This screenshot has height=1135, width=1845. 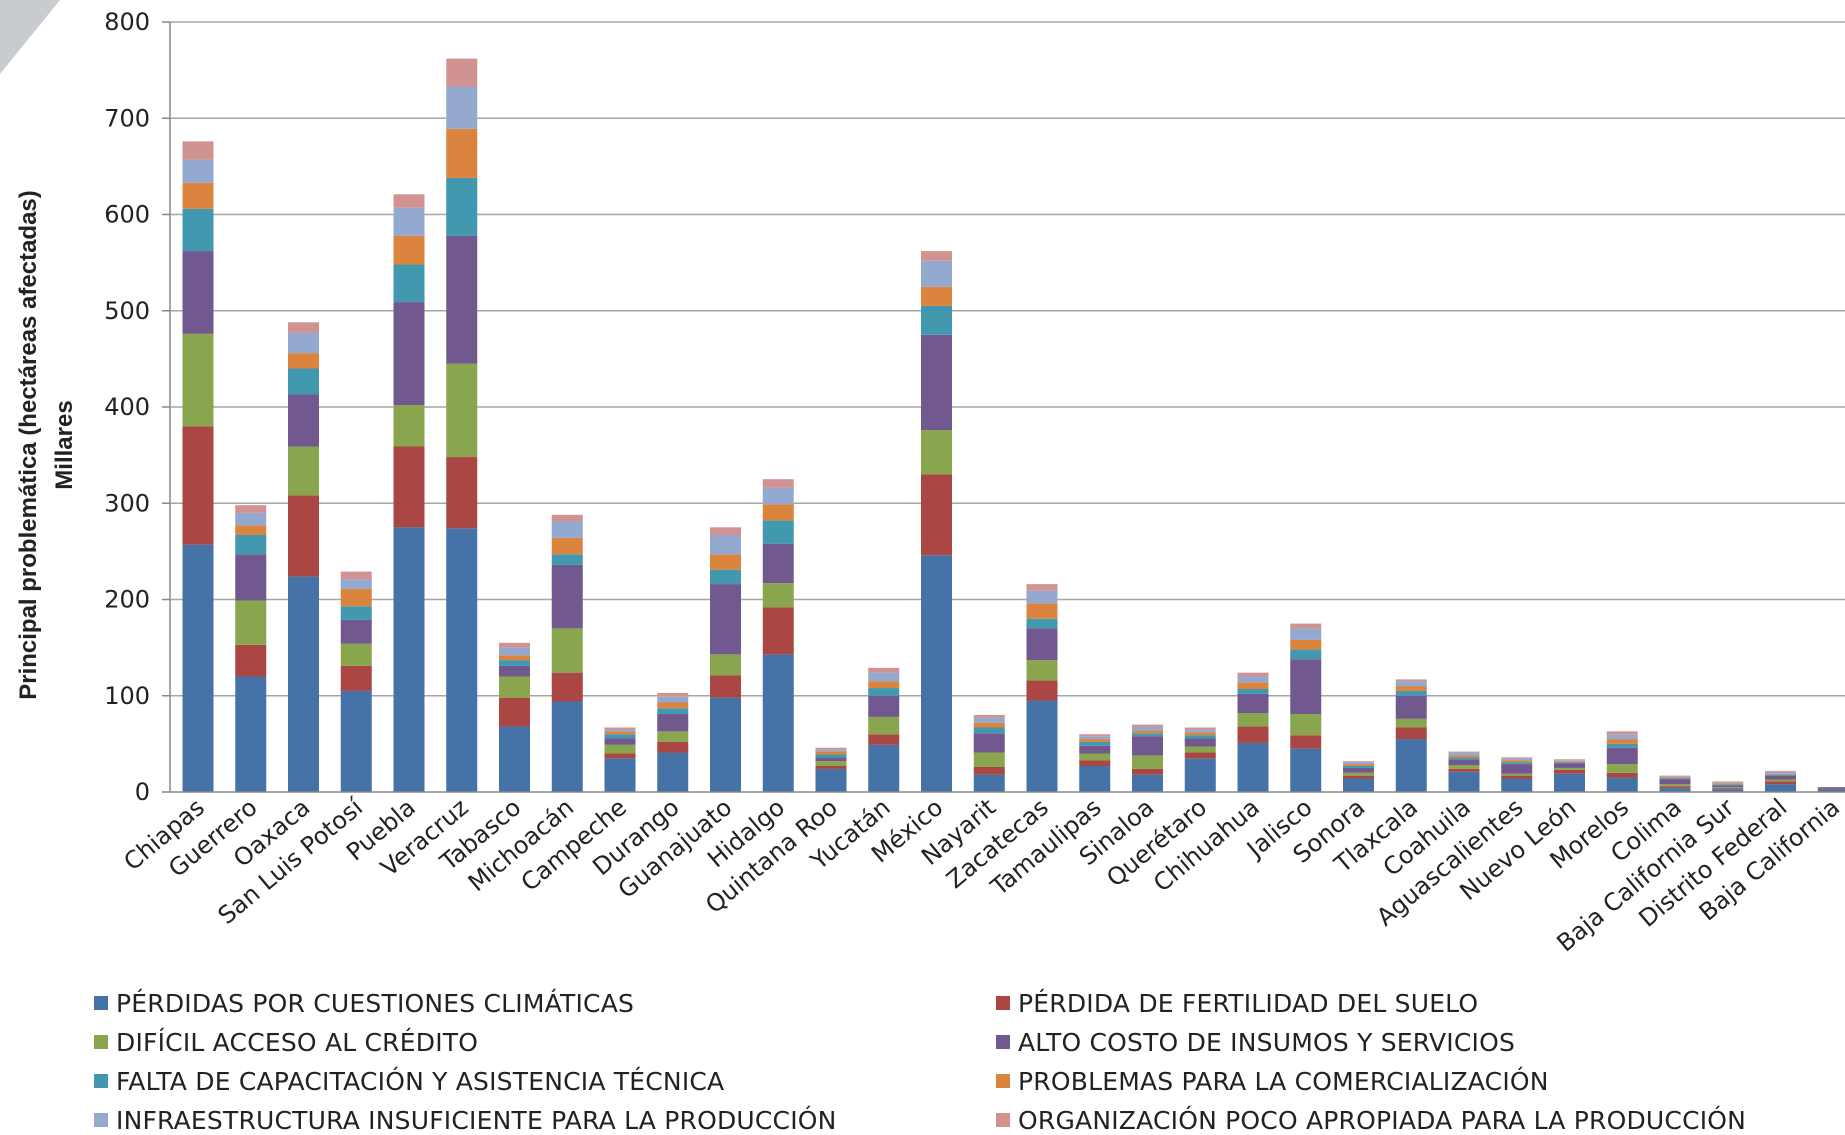 I want to click on y-tick-label: 500, so click(x=127, y=311).